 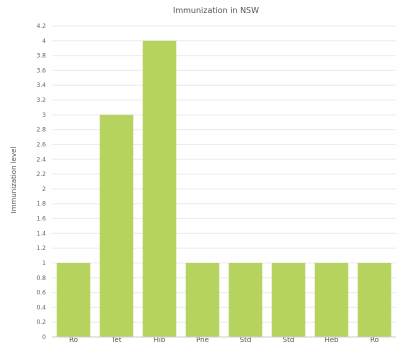 What do you see at coordinates (41, 85) in the screenshot?
I see `y-tick-label: 3.4` at bounding box center [41, 85].